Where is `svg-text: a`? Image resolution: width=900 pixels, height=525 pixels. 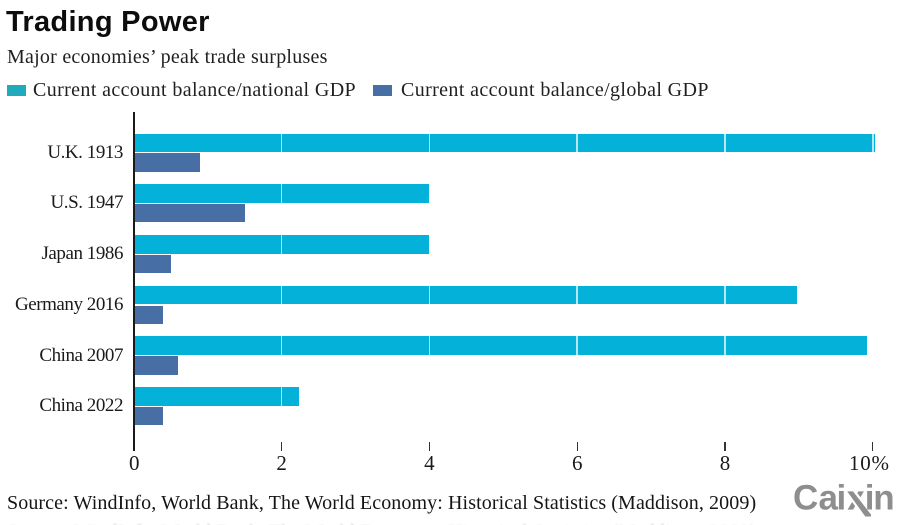
svg-text: a is located at coordinates (829, 498).